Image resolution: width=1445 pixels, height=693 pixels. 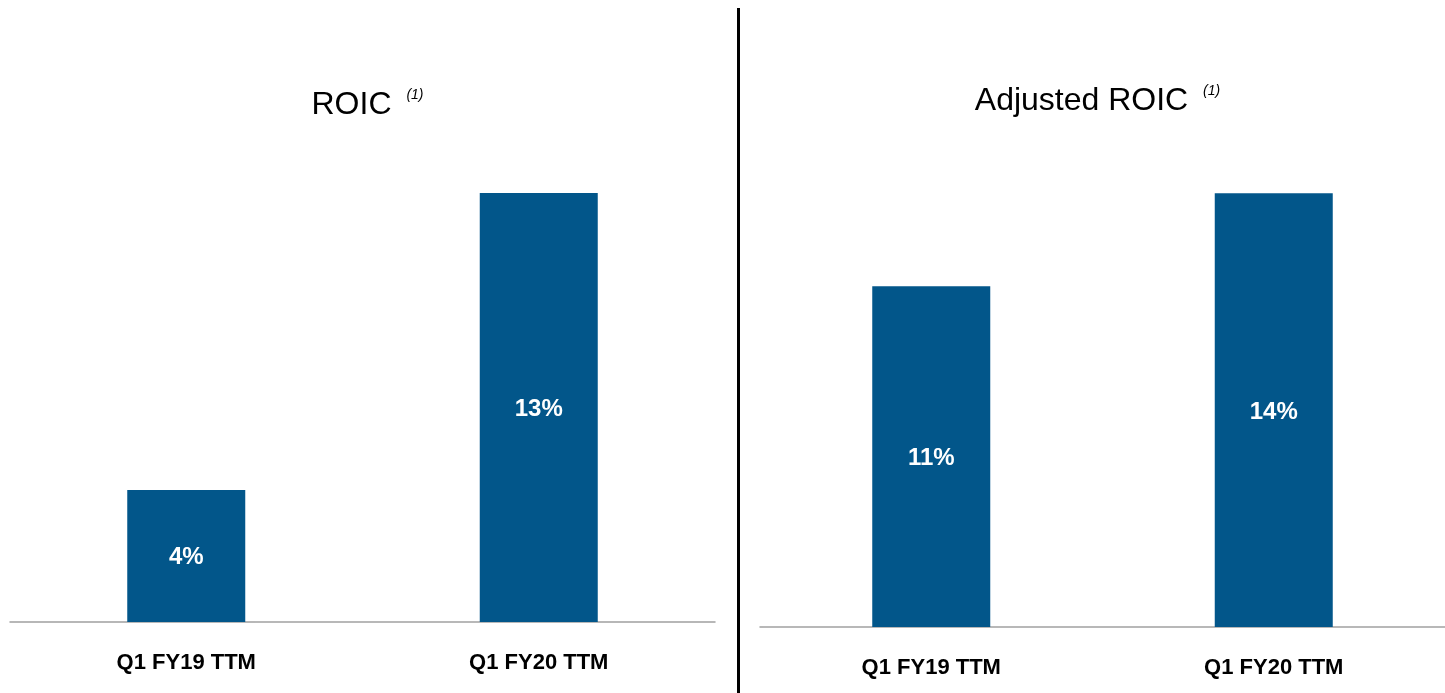 What do you see at coordinates (538, 407) in the screenshot?
I see `data-label: 13%` at bounding box center [538, 407].